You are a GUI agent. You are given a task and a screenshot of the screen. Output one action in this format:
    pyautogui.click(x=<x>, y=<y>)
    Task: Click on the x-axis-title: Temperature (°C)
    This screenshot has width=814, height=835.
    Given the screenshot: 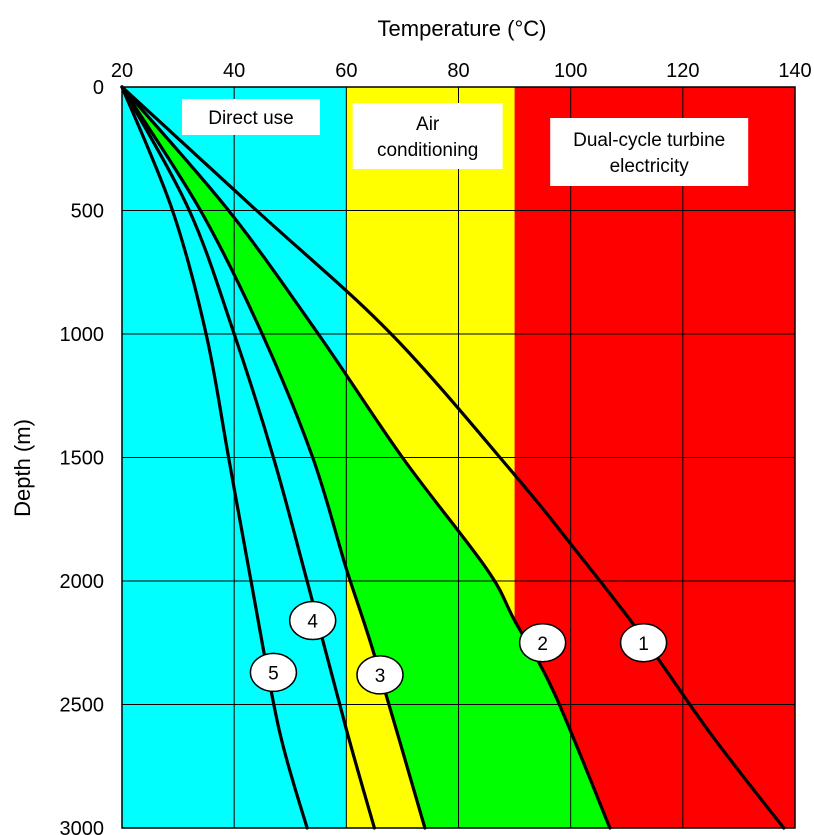 What is the action you would take?
    pyautogui.click(x=462, y=28)
    